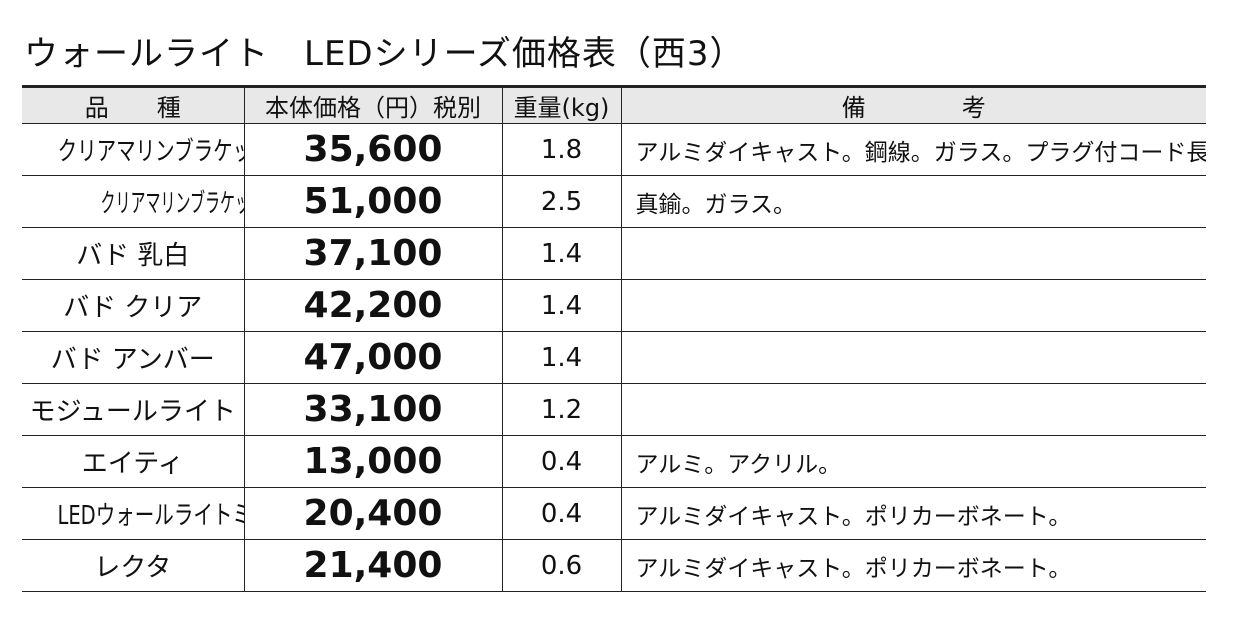 This screenshot has width=1236, height=628. Describe the element at coordinates (372, 513) in the screenshot. I see `price-cell: 20,400` at that location.